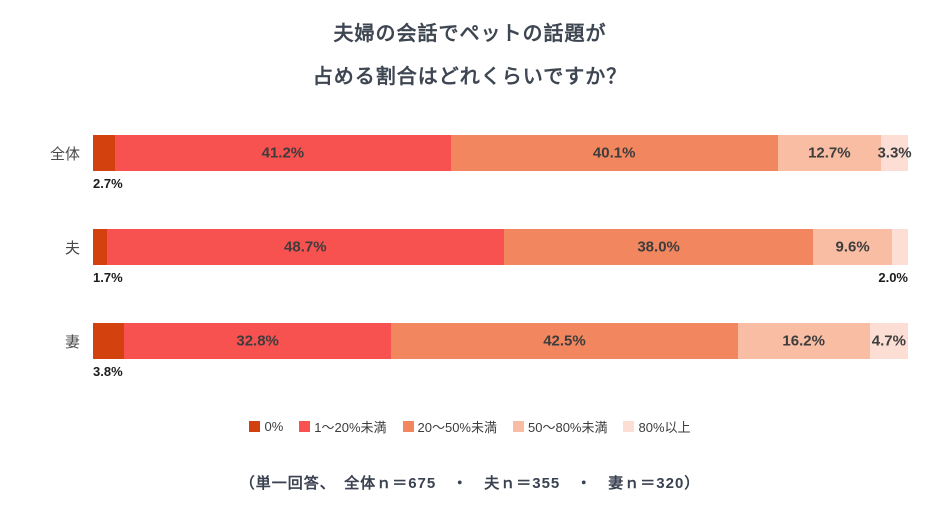 The width and height of the screenshot is (940, 506). I want to click on footnote: （単一回答、 全体ｎ＝675 ・ 夫ｎ＝355 ・ 妻ｎ＝320）, so click(470, 483).